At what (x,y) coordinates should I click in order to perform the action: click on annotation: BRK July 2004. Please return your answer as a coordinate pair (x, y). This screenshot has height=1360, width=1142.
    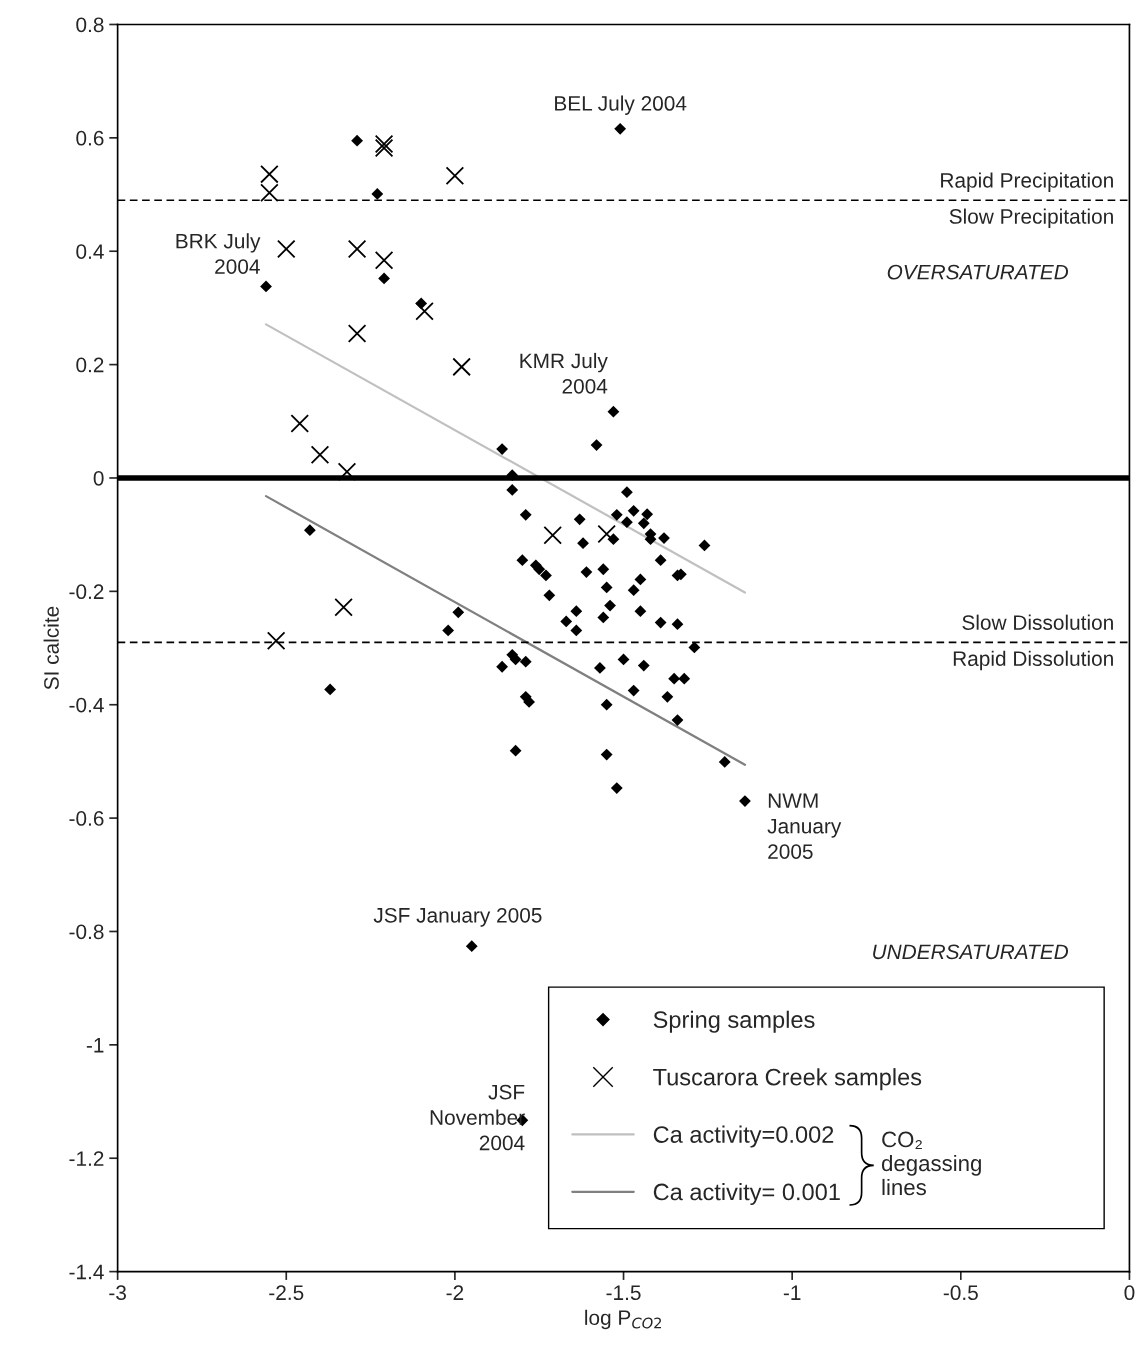
    Looking at the image, I should click on (218, 253).